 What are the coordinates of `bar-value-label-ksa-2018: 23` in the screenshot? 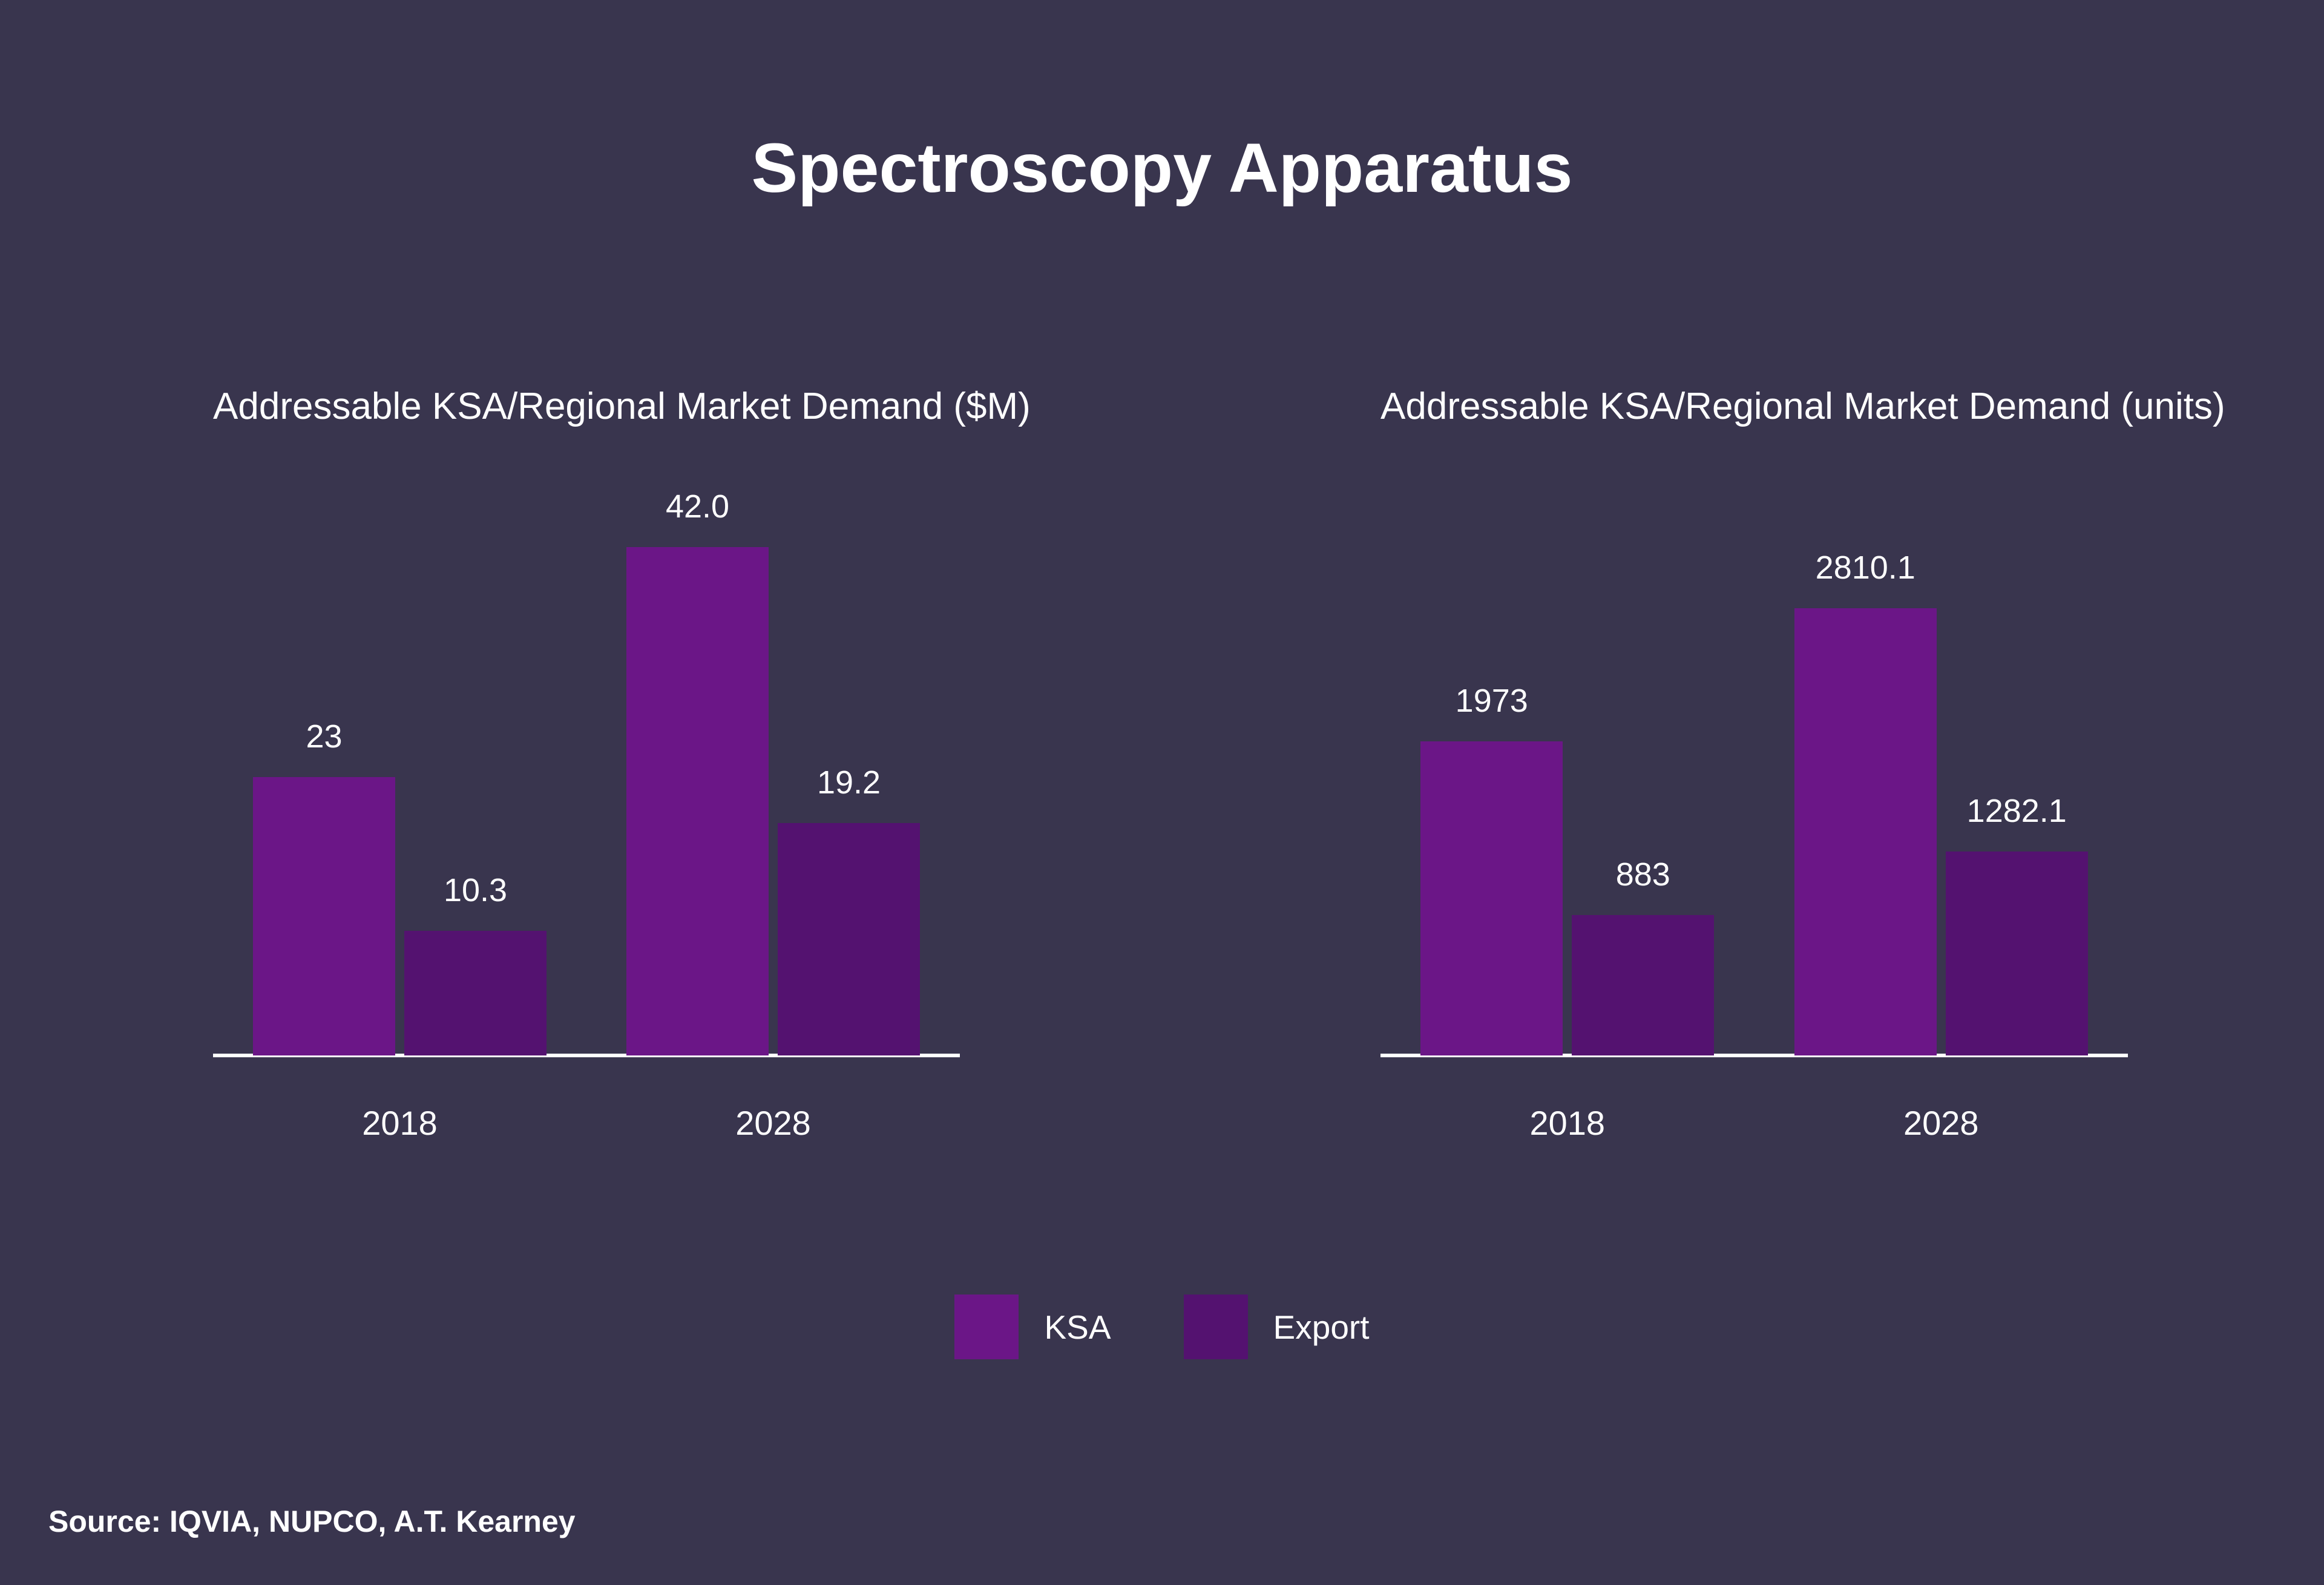 It's located at (324, 736).